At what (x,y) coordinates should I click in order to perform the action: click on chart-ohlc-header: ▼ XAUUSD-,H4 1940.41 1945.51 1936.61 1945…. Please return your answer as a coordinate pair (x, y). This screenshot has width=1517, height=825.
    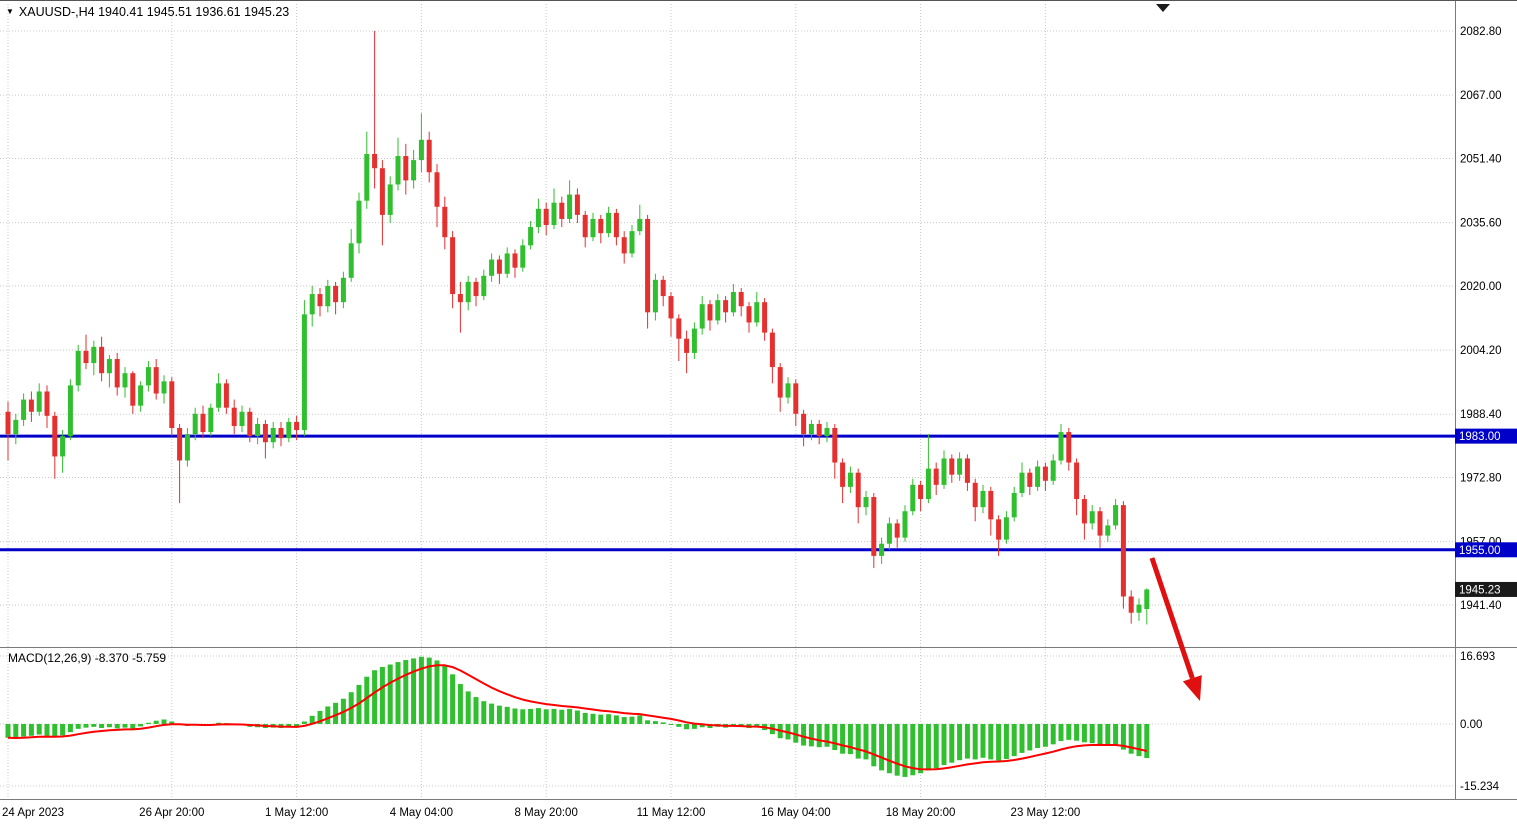
    Looking at the image, I should click on (147, 12).